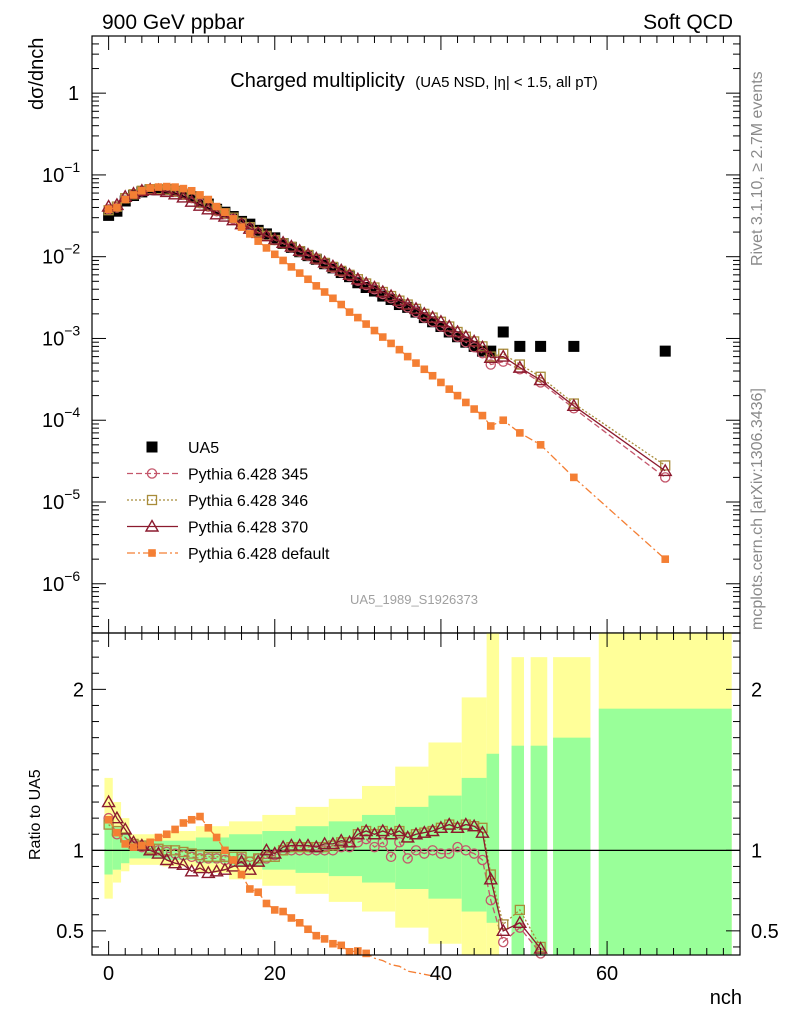 This screenshot has height=1024, width=786. What do you see at coordinates (35, 814) in the screenshot?
I see `y-axis-label-ratio: Ratio to UA5` at bounding box center [35, 814].